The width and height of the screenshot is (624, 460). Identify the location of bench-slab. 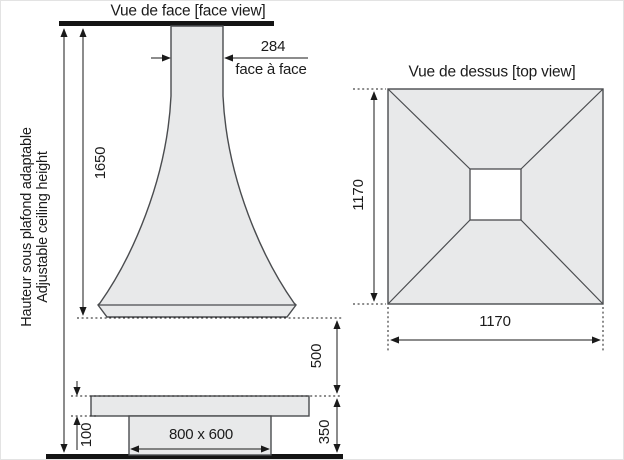
(200, 406).